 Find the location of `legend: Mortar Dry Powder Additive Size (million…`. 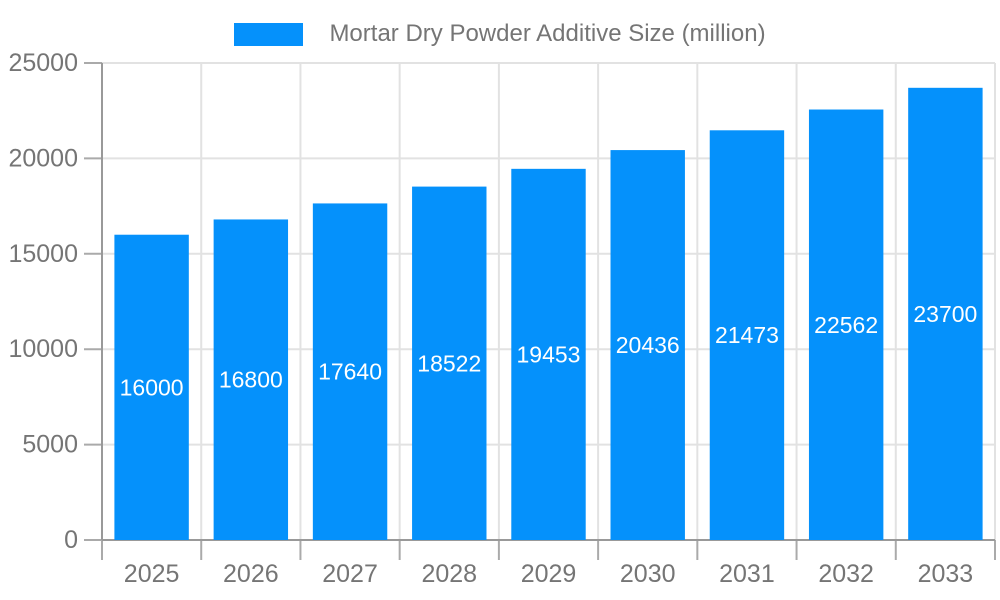

legend: Mortar Dry Powder Additive Size (million… is located at coordinates (500, 34).